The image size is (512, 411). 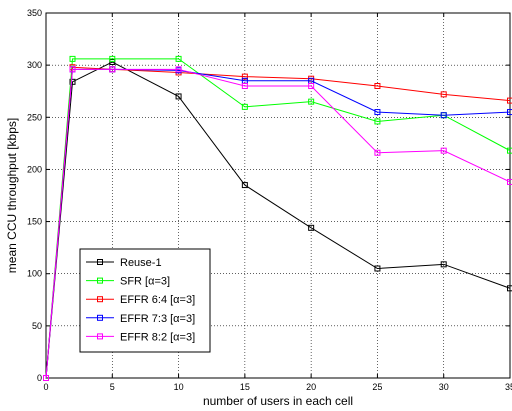 I want to click on legend-label: EFFR 6:4 [α=3], so click(x=157, y=300).